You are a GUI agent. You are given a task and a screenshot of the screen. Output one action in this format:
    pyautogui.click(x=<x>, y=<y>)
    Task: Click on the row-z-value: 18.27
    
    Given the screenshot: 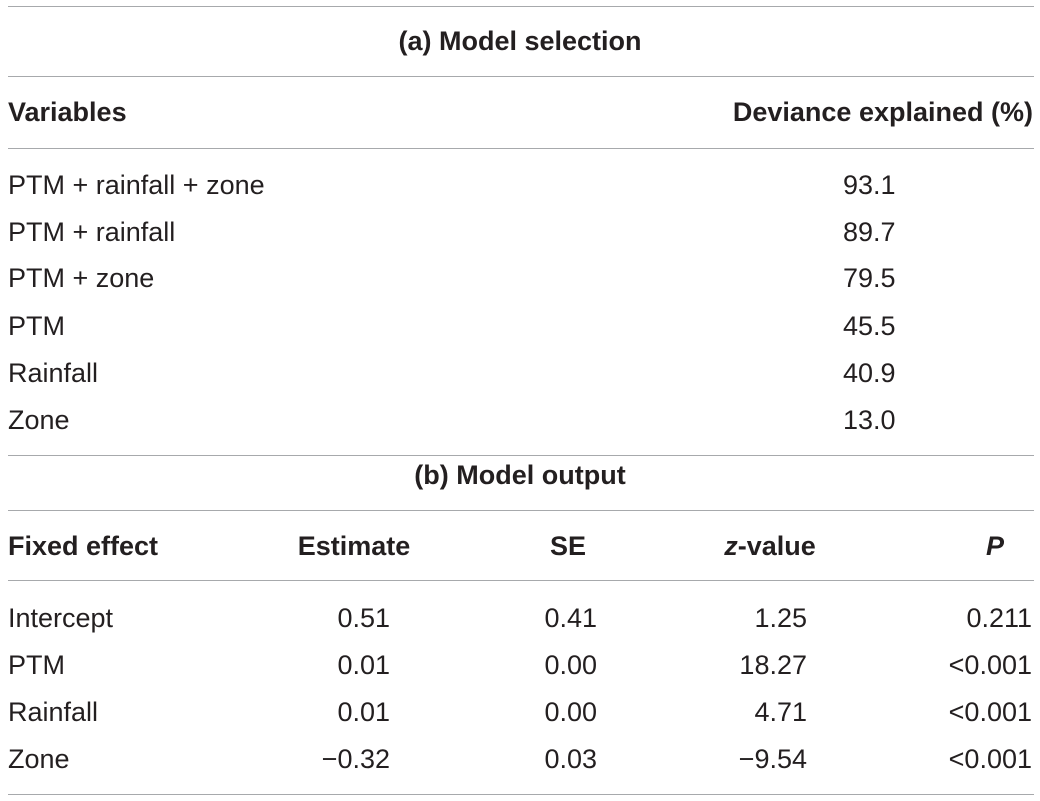 What is the action you would take?
    pyautogui.click(x=773, y=665)
    